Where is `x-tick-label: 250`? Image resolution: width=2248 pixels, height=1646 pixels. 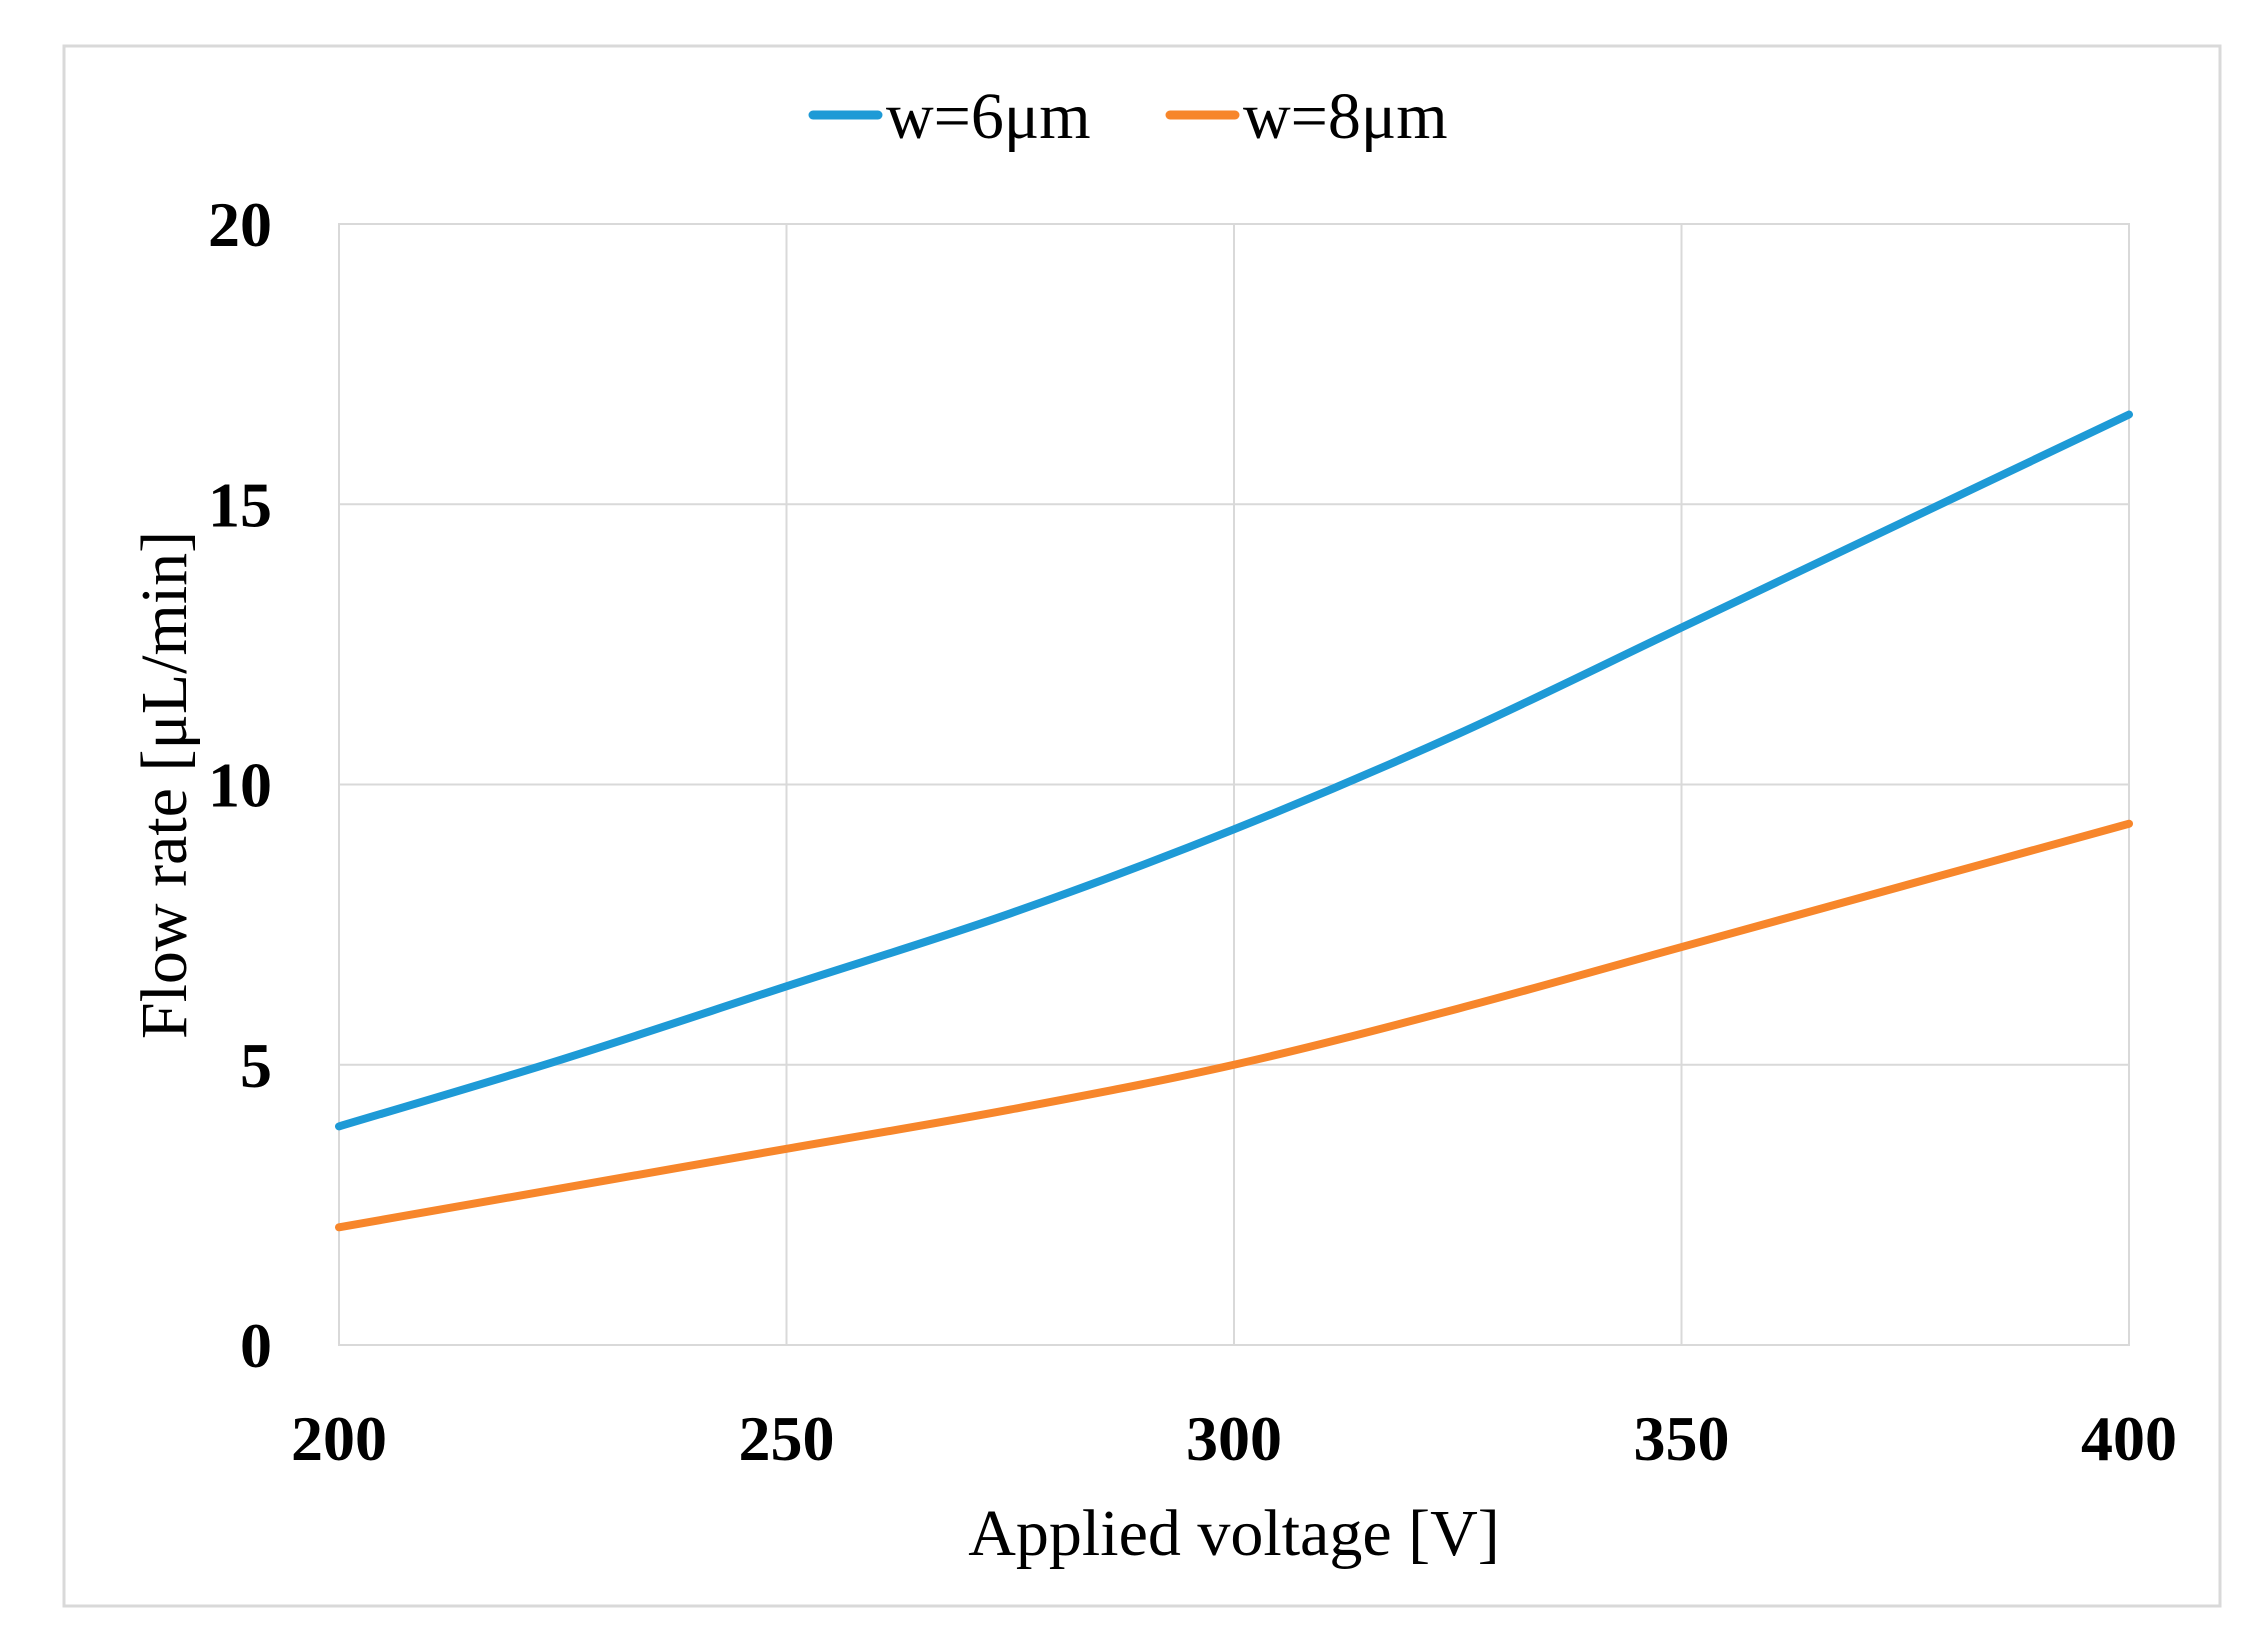
x-tick-label: 250 is located at coordinates (787, 1438).